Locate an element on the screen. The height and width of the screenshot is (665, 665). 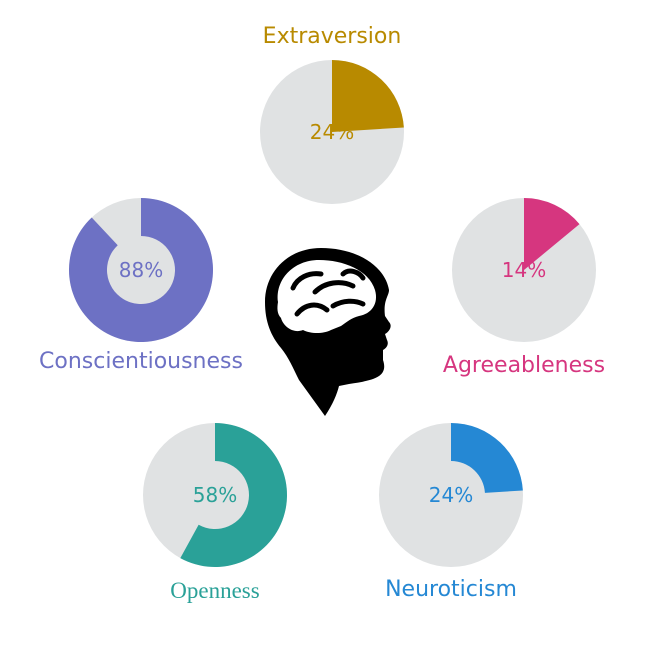
agreeableness-value-label: 14% is located at coordinates (524, 270).